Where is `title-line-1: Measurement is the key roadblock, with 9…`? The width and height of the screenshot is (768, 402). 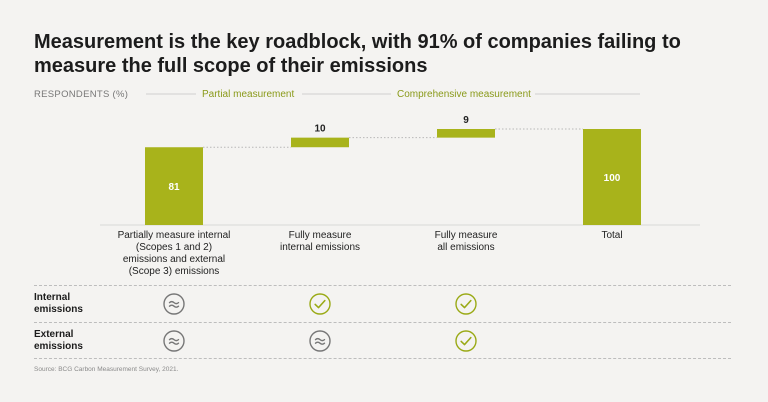
title-line-1: Measurement is the key roadblock, with 9… is located at coordinates (357, 42).